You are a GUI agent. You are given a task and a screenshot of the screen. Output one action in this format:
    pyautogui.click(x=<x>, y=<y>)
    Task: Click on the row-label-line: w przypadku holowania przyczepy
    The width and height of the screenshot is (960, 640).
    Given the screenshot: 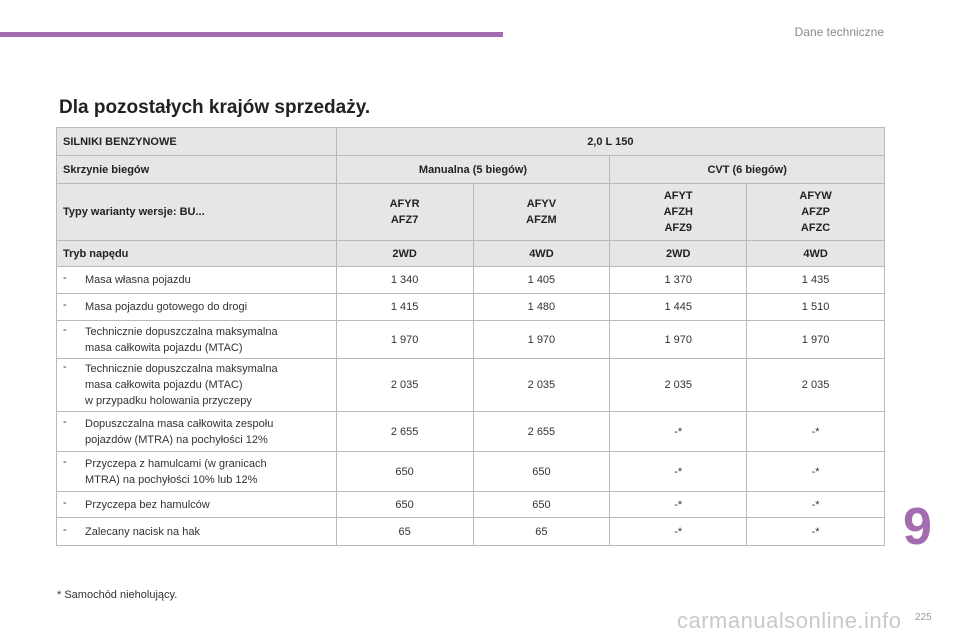 What is the action you would take?
    pyautogui.click(x=168, y=401)
    